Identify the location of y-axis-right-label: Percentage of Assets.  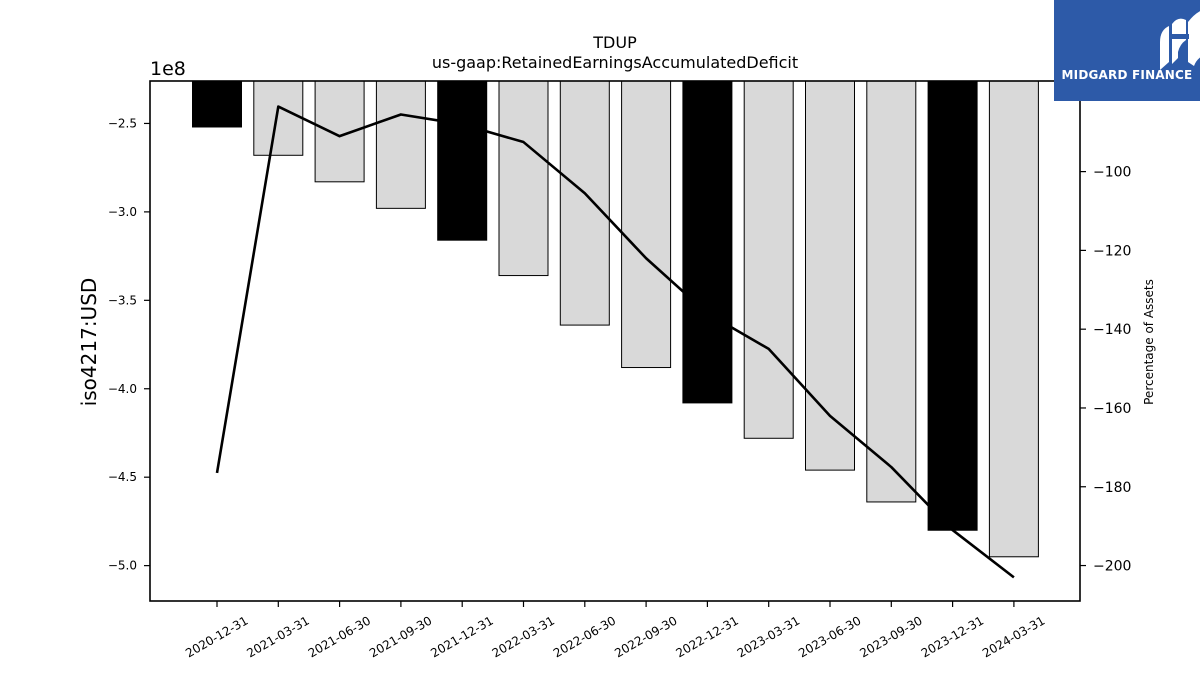
(1149, 342).